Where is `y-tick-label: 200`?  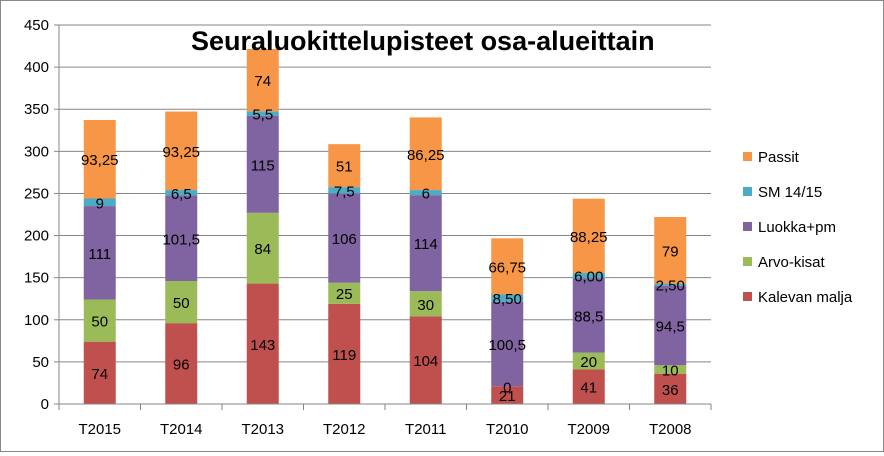 y-tick-label: 200 is located at coordinates (36, 236).